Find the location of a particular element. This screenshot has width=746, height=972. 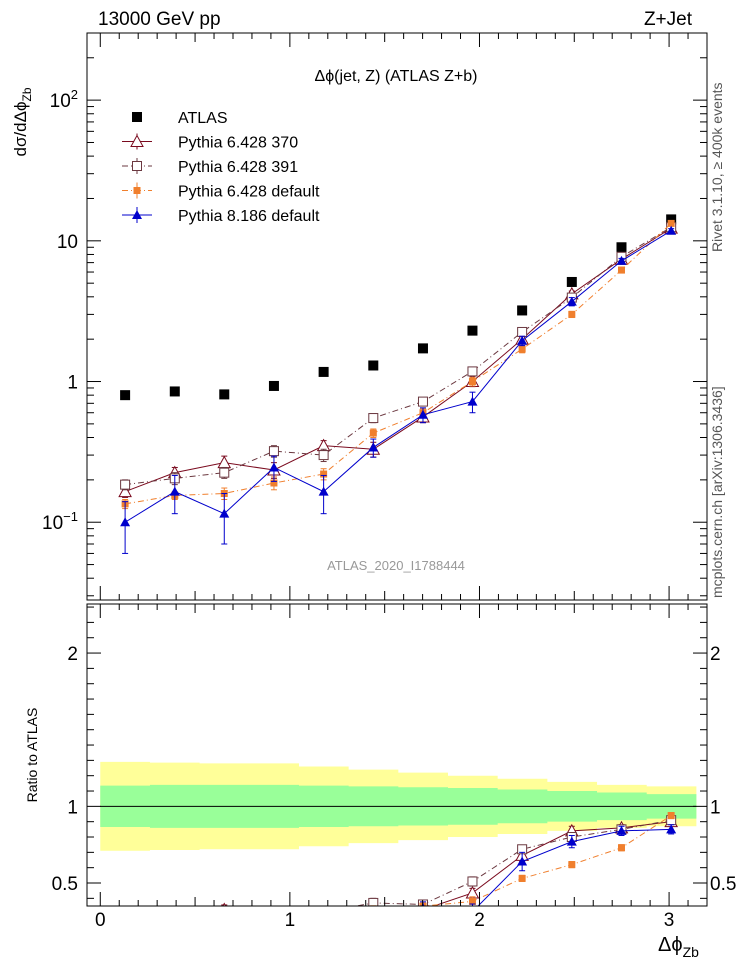

legend-item-p6_default: Pythia 6.428 default is located at coordinates (221, 191).